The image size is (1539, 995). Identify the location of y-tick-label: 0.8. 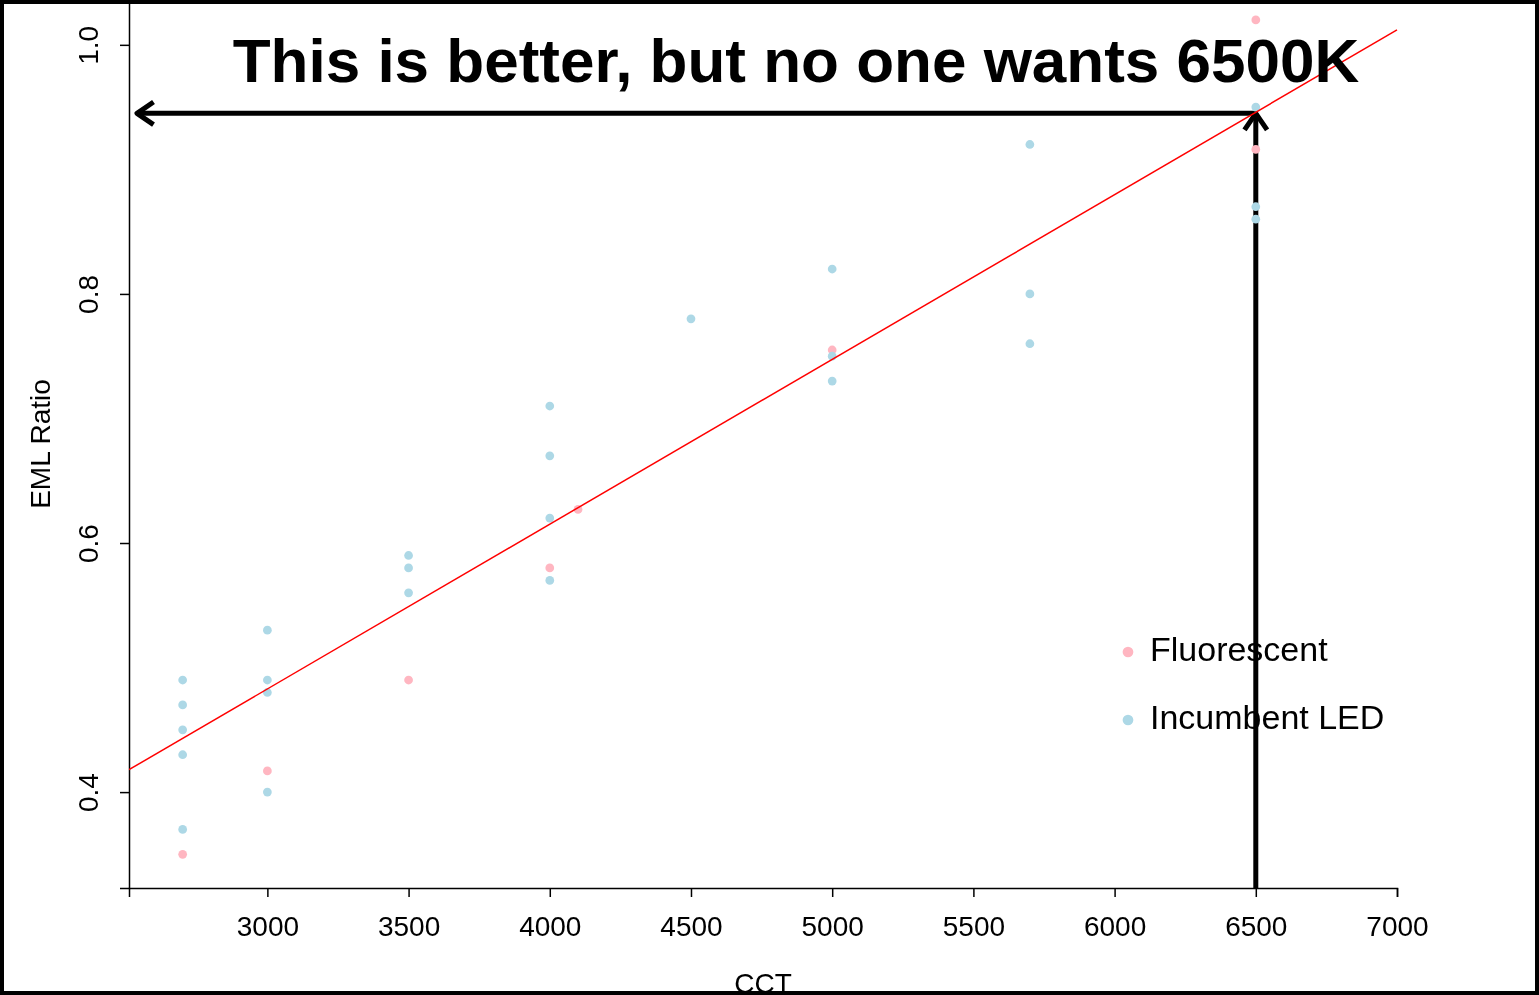
(89, 294).